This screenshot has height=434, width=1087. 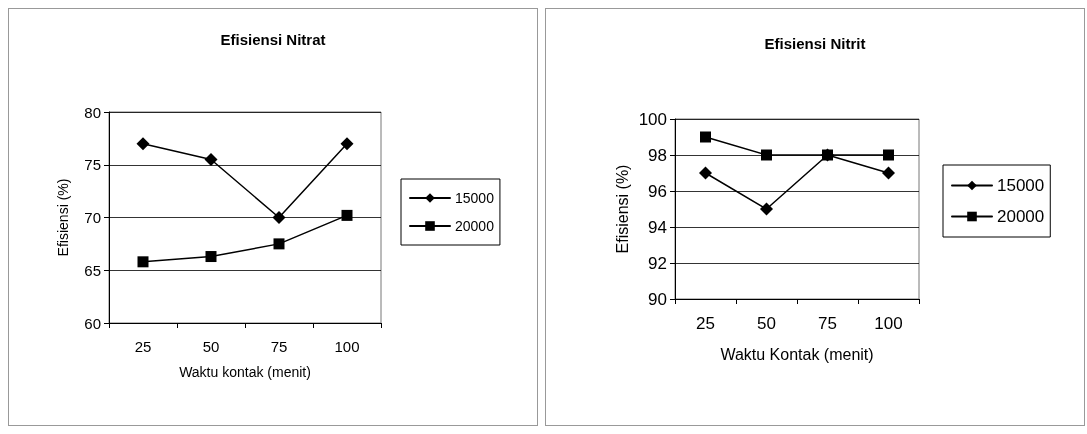 What do you see at coordinates (657, 299) in the screenshot?
I see `y-tick-label: 90` at bounding box center [657, 299].